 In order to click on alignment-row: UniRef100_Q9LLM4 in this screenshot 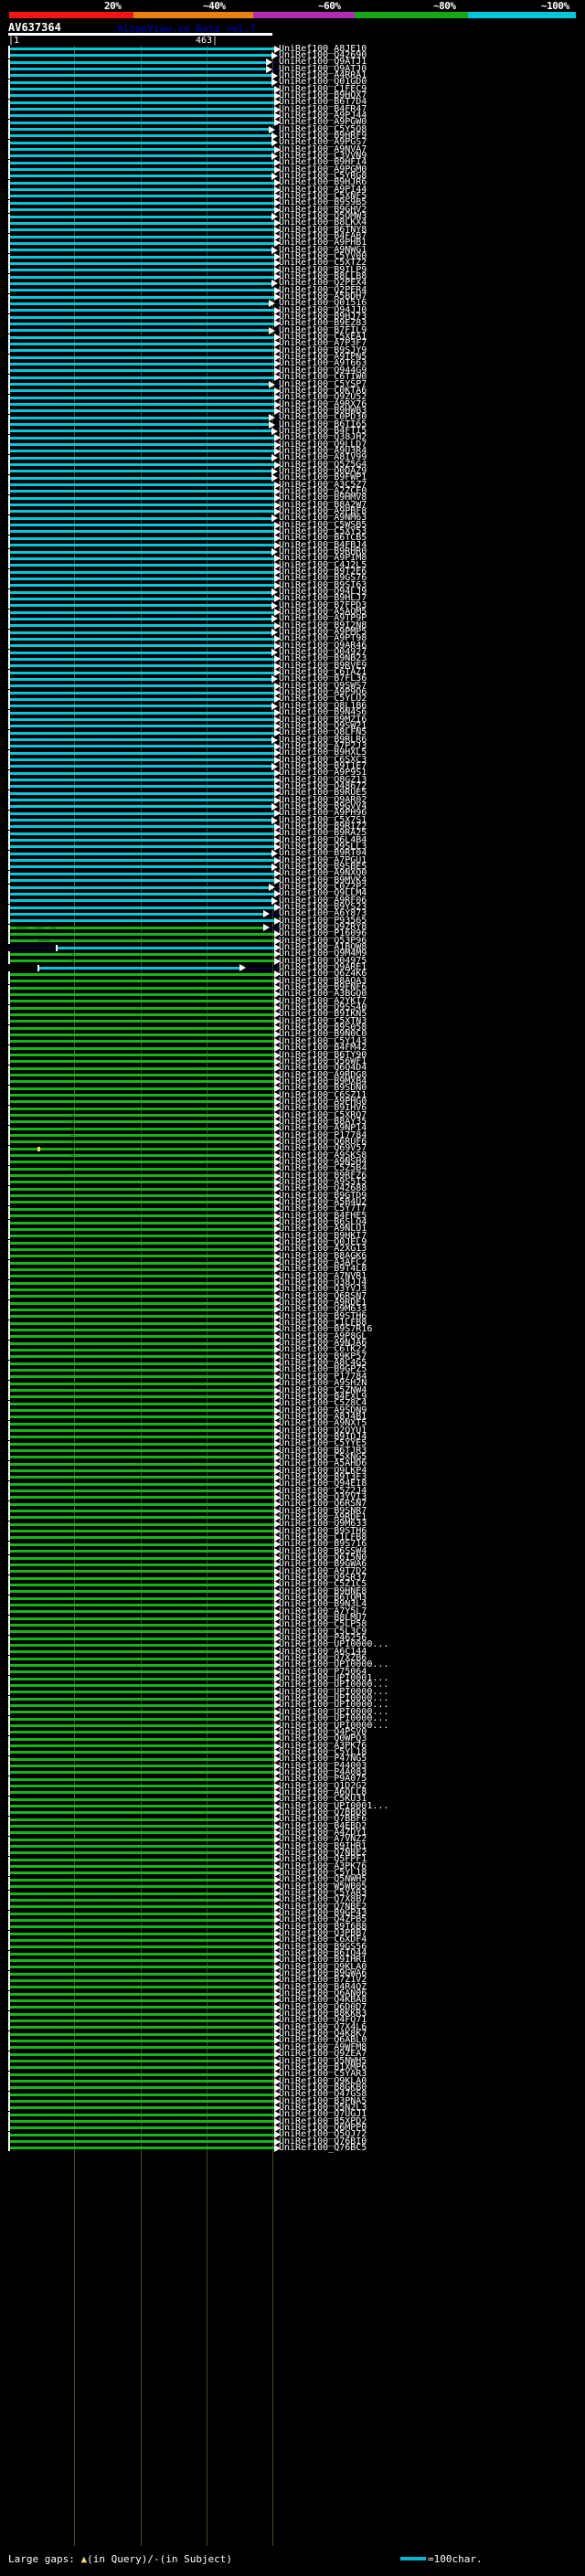, I will do `click(293, 893)`.